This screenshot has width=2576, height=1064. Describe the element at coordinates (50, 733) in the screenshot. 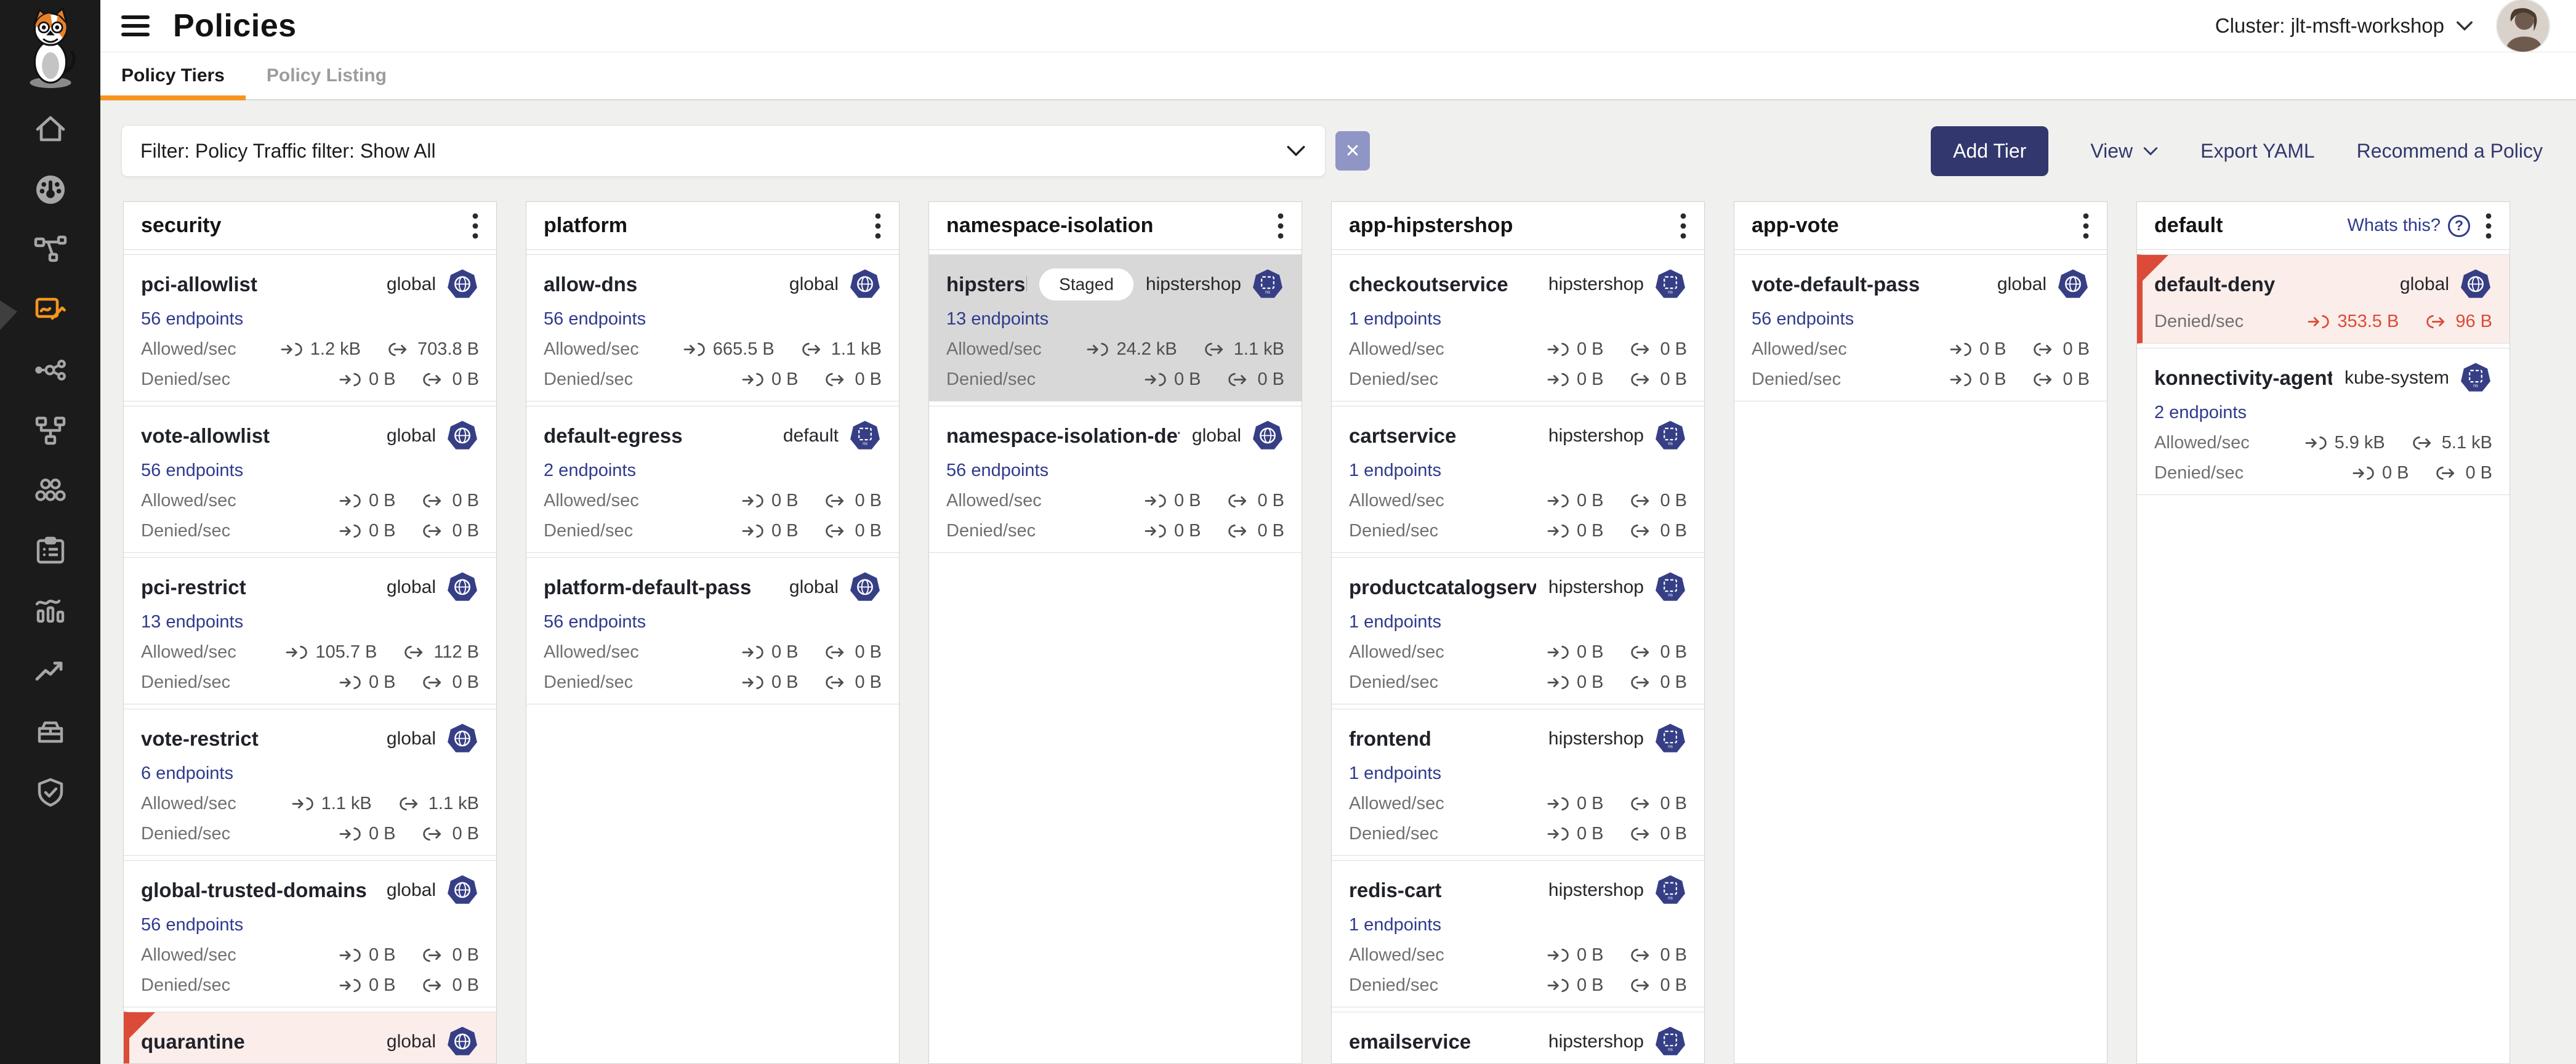

I see `packages-icon` at that location.